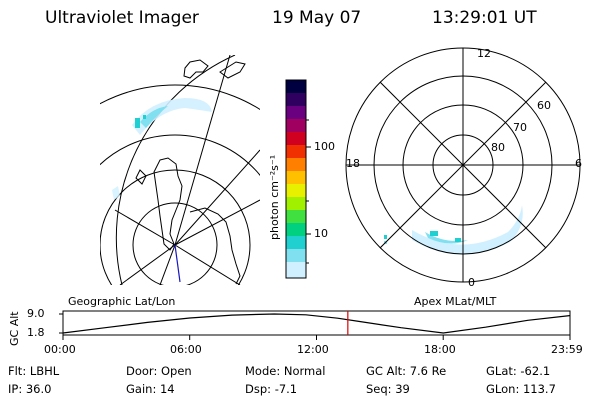  What do you see at coordinates (324, 146) in the screenshot?
I see `colorbar-tick-100: 100` at bounding box center [324, 146].